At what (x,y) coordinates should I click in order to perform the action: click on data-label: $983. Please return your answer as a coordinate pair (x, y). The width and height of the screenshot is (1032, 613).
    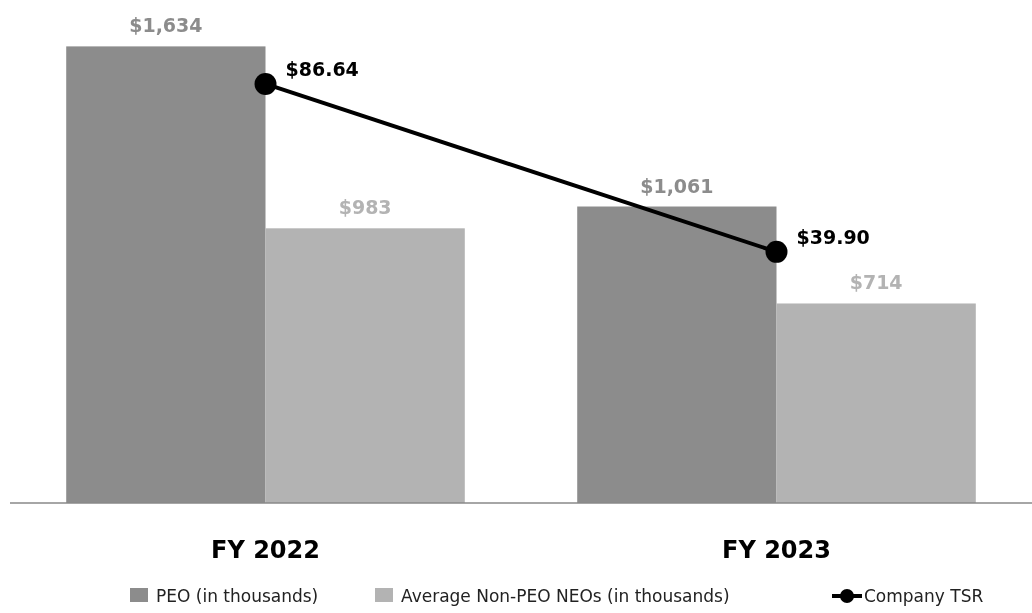
    Looking at the image, I should click on (365, 207).